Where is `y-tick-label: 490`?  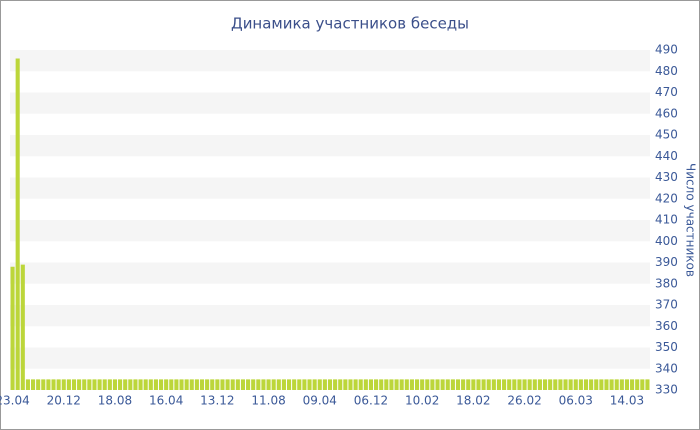
y-tick-label: 490 is located at coordinates (666, 50).